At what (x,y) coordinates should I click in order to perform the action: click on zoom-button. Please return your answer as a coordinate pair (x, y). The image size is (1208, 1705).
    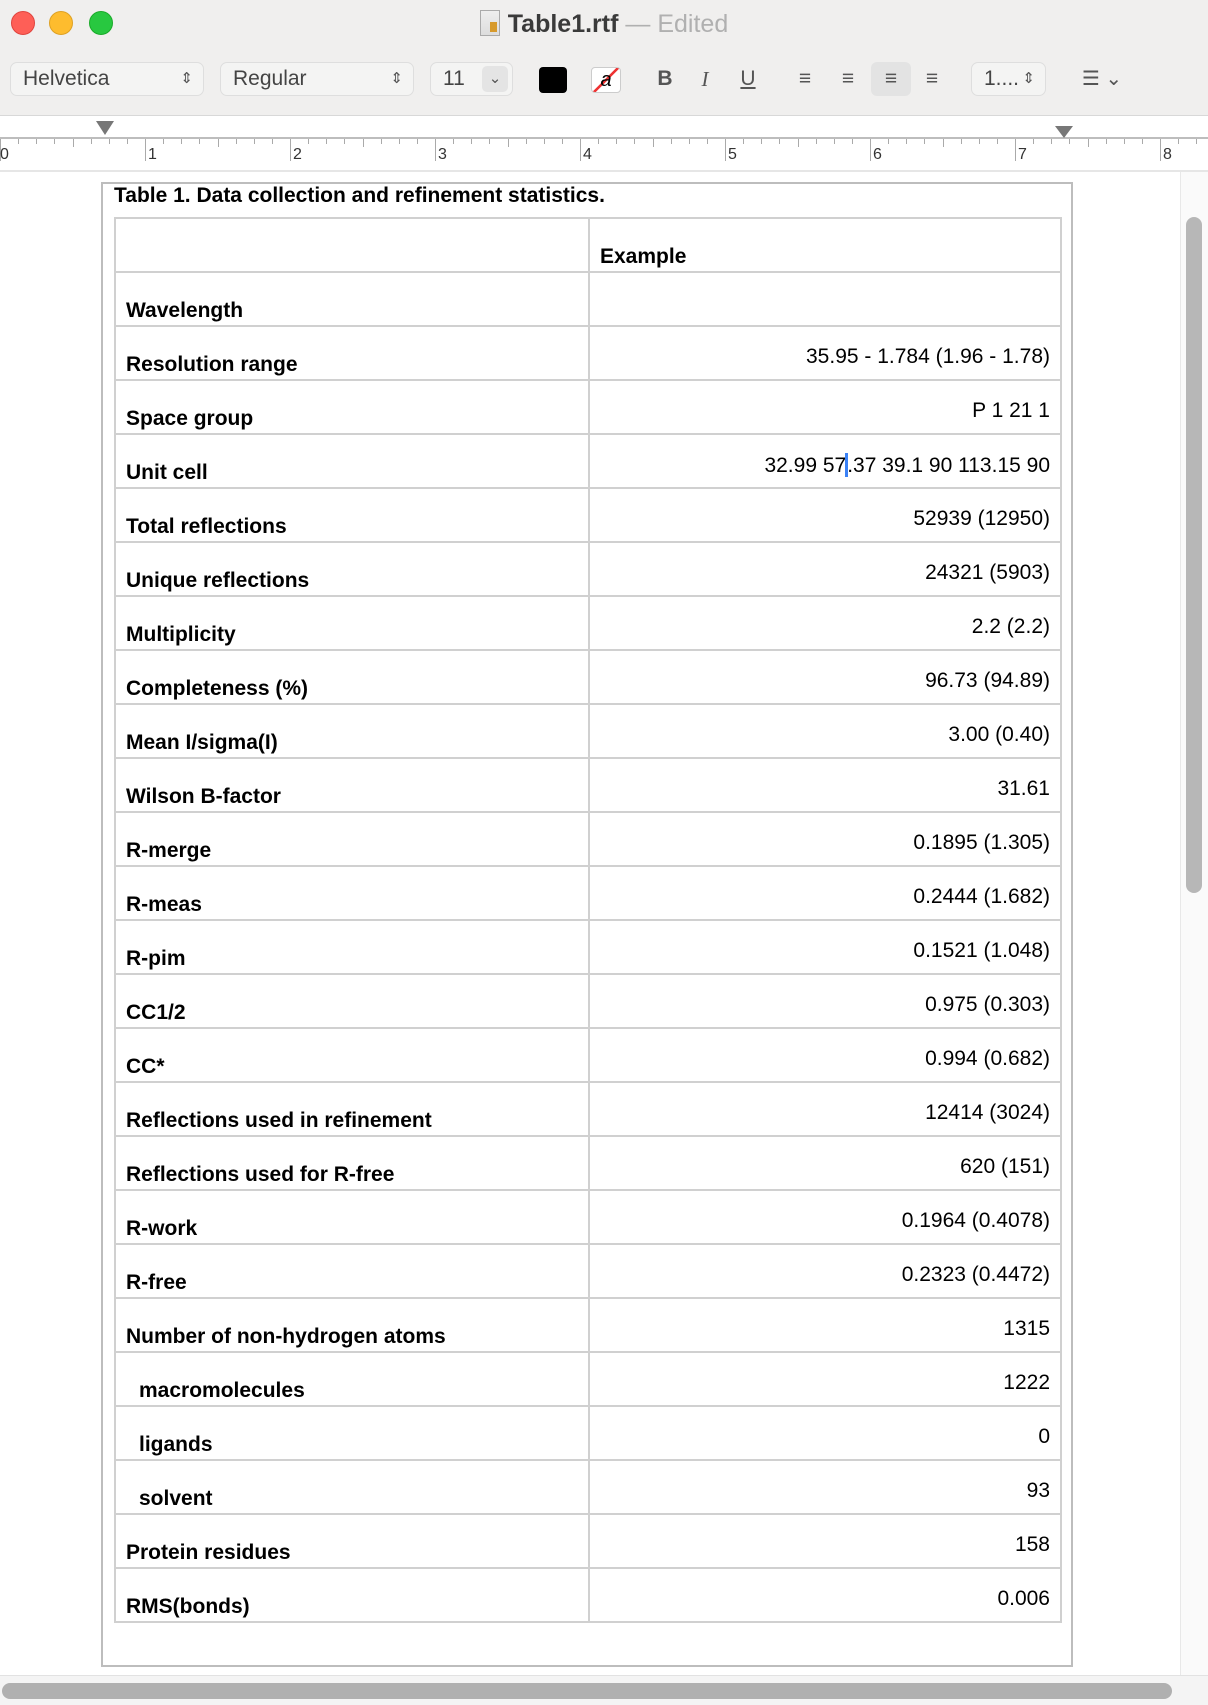
    Looking at the image, I should click on (101, 23).